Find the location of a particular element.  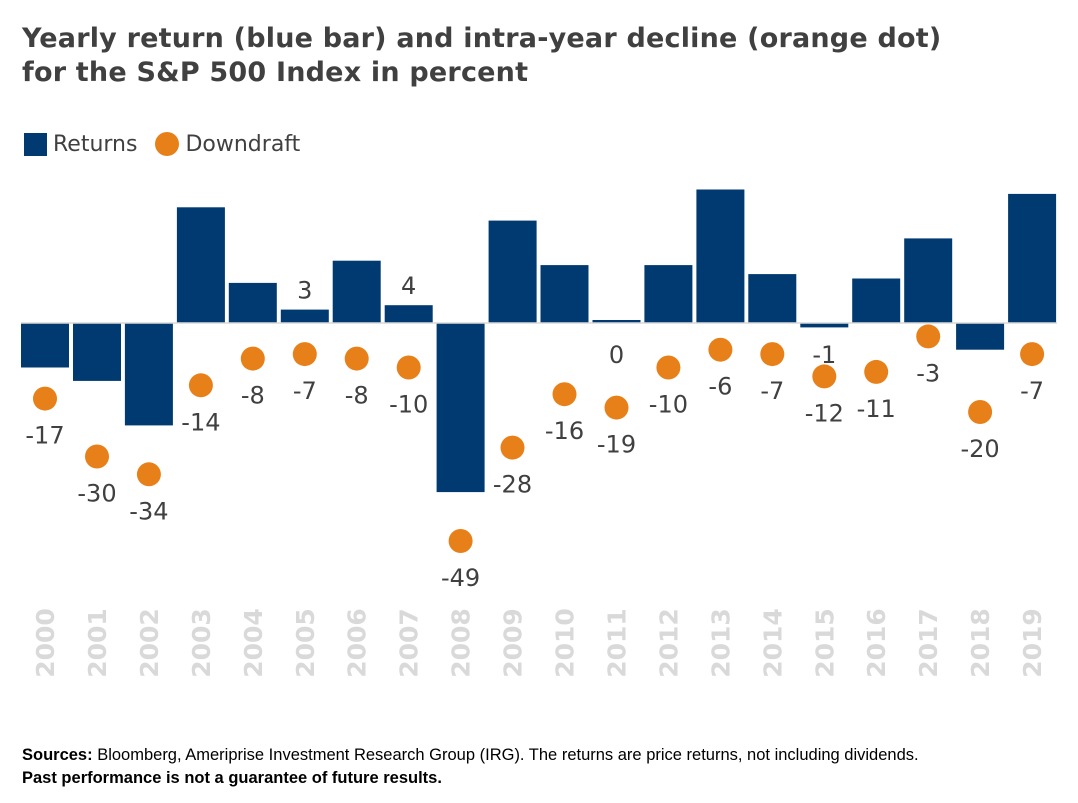

x-tick-label-2015: 2015 is located at coordinates (824, 643).